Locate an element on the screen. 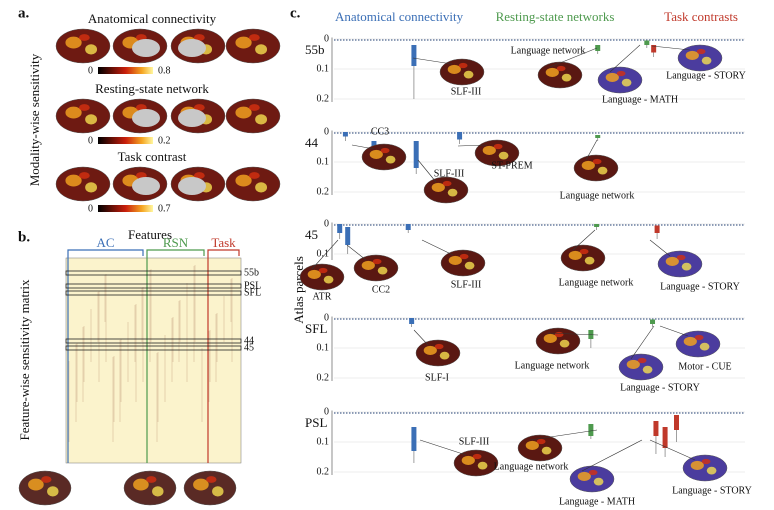 This screenshot has height=510, width=774. annotation: ATR is located at coordinates (322, 296).